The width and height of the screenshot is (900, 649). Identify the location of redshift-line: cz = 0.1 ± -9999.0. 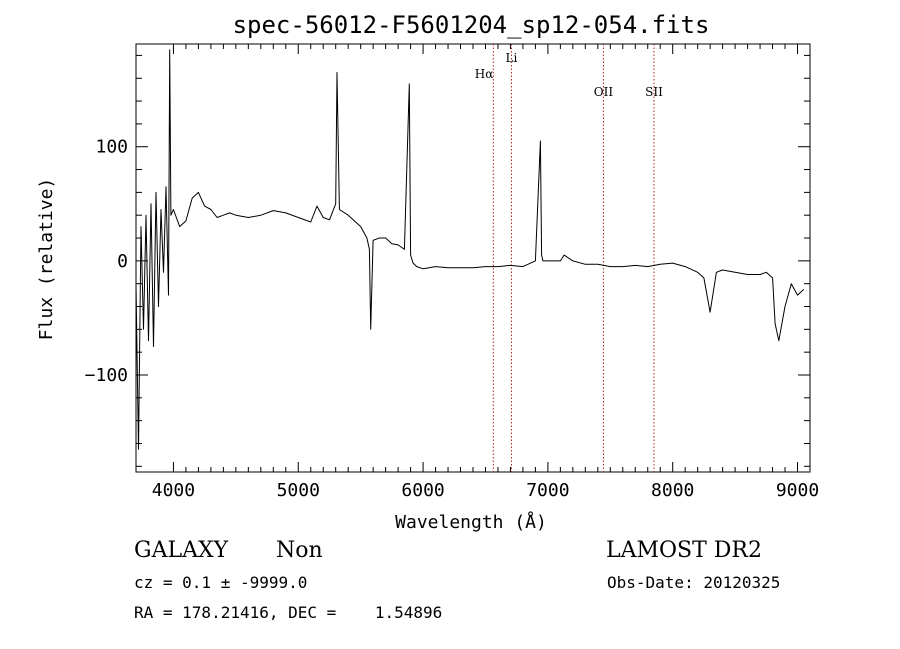
(221, 582).